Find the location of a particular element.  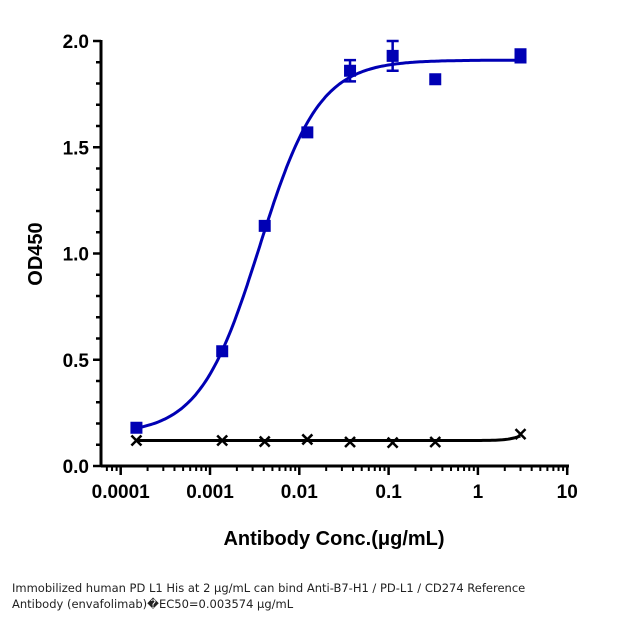

x-tick-label: 0.01 is located at coordinates (299, 492).